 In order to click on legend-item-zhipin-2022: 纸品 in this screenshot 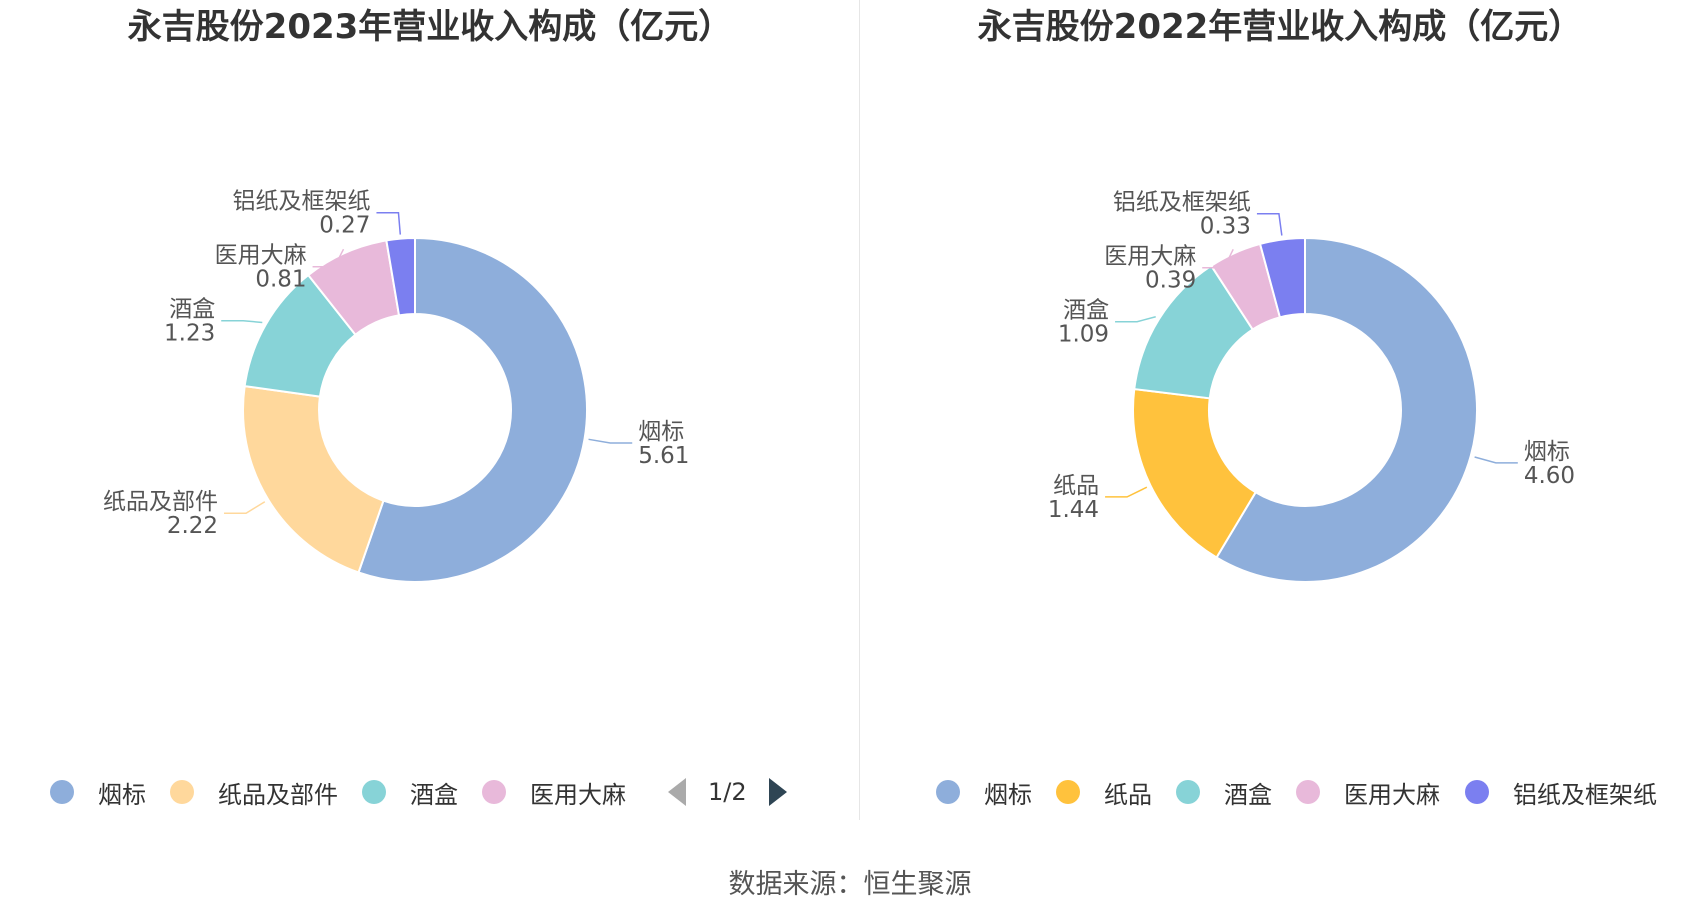, I will do `click(1104, 792)`.